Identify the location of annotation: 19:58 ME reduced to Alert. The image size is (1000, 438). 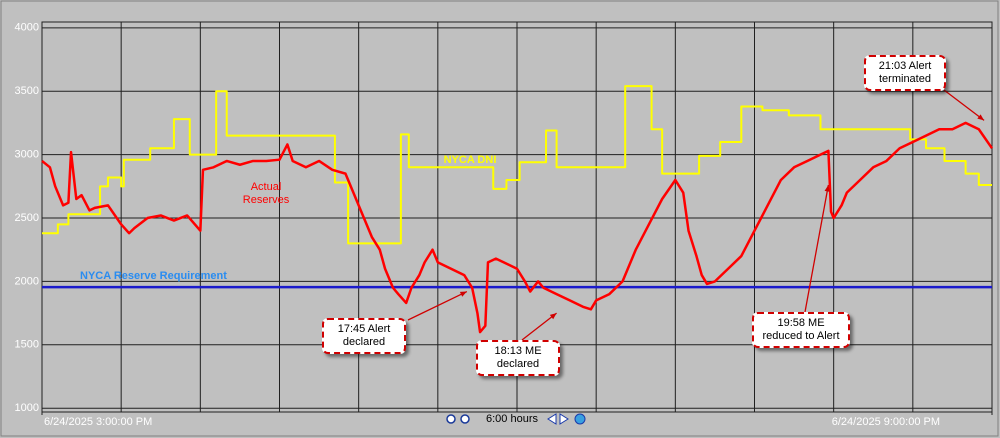
(801, 330).